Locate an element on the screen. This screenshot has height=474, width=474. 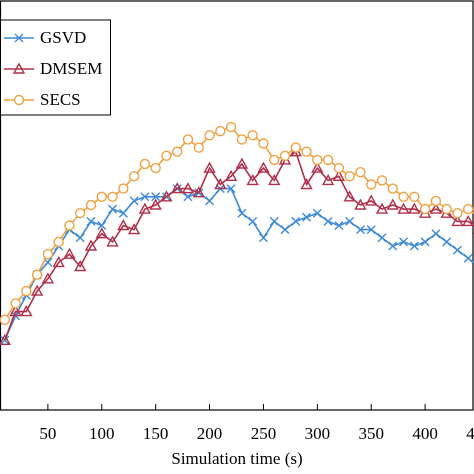
x-tick-label: 200 is located at coordinates (210, 433).